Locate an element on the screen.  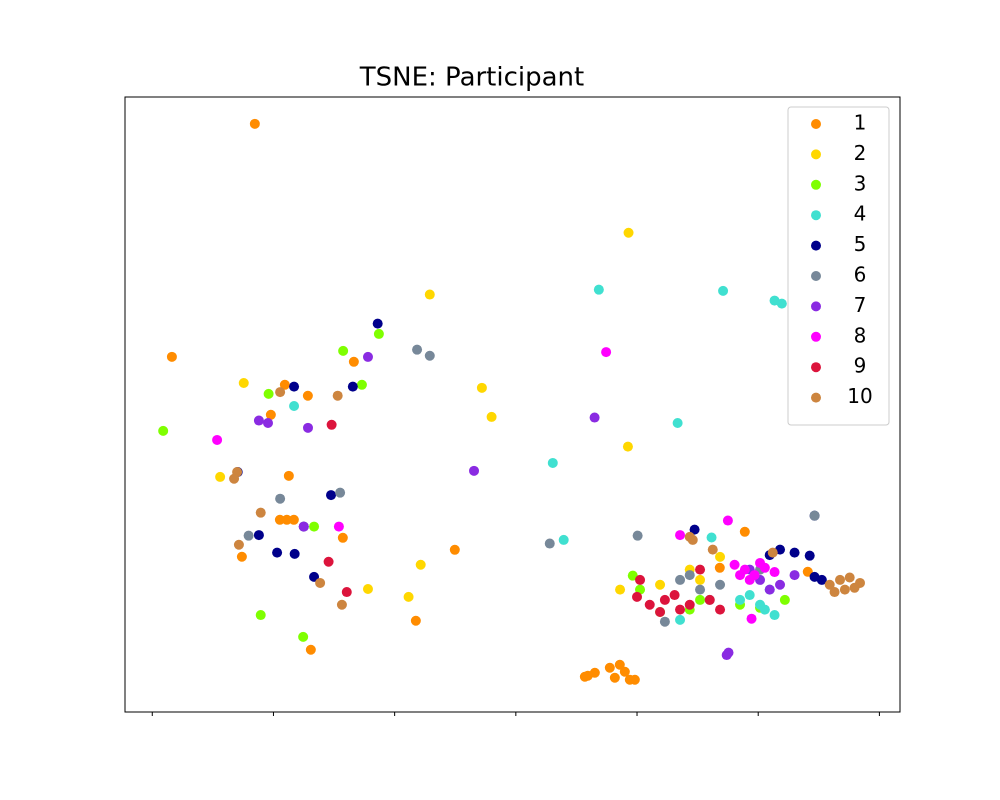
legend-label: 9 is located at coordinates (860, 366).